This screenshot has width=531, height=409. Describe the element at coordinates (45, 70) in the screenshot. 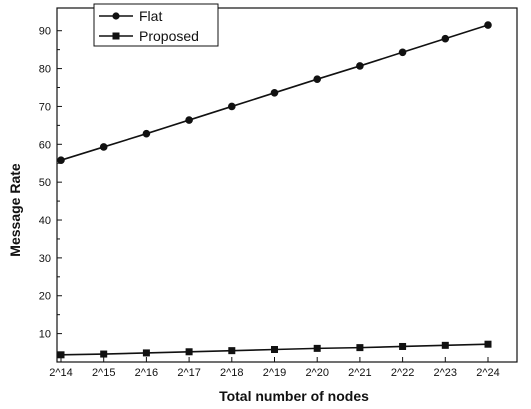

I see `y-tick-label: 80` at that location.